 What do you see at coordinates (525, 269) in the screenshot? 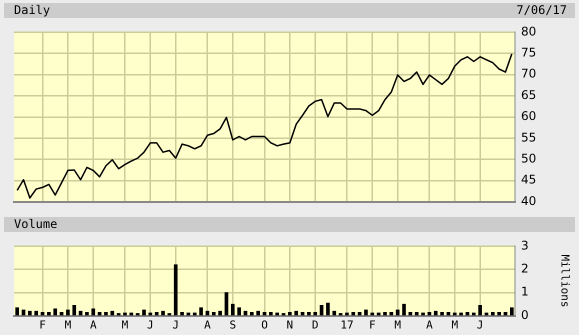
I see `y-tick-label: 2` at bounding box center [525, 269].